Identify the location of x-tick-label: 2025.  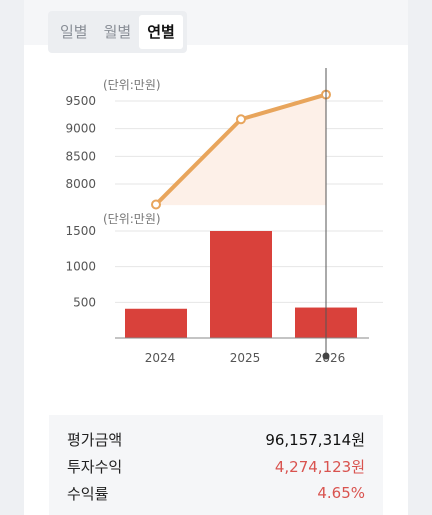
(245, 358).